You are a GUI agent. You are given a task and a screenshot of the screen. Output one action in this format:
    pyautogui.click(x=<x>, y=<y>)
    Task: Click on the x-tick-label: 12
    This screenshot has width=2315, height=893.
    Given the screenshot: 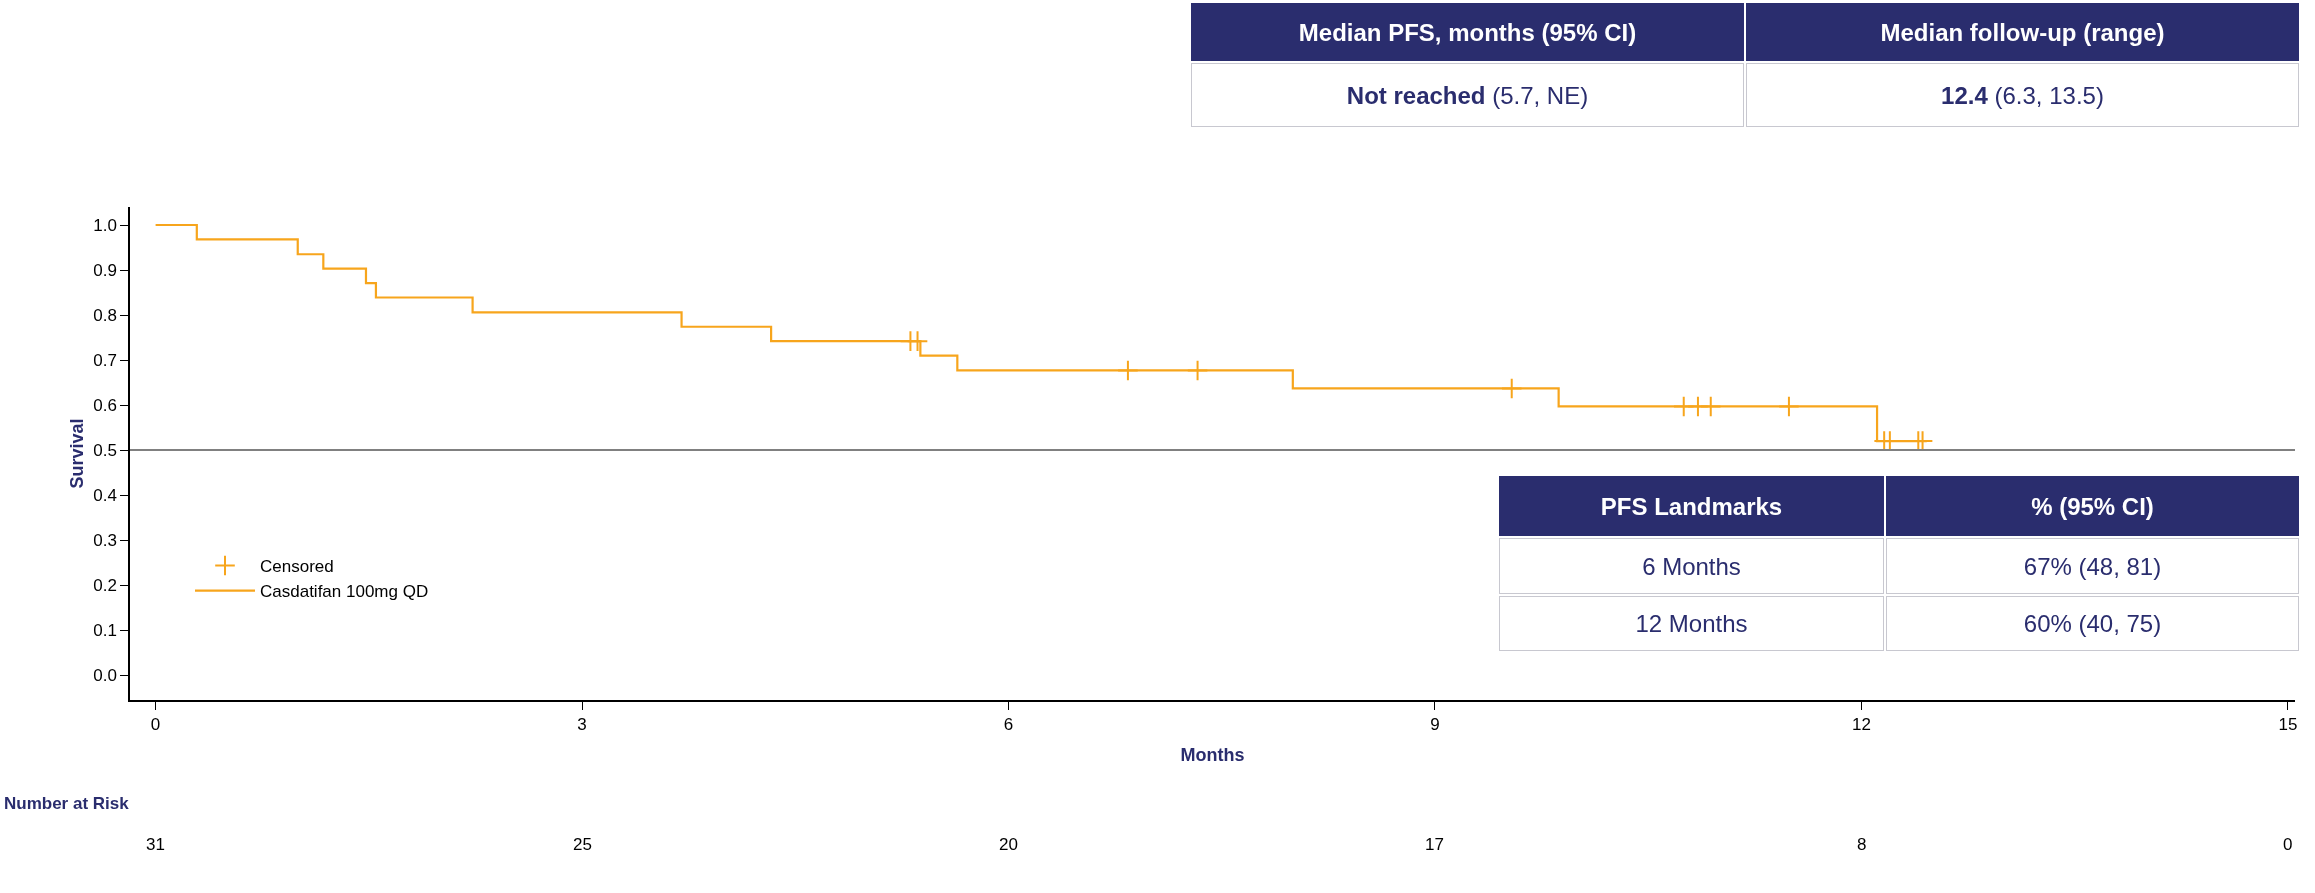 What is the action you would take?
    pyautogui.click(x=1861, y=725)
    